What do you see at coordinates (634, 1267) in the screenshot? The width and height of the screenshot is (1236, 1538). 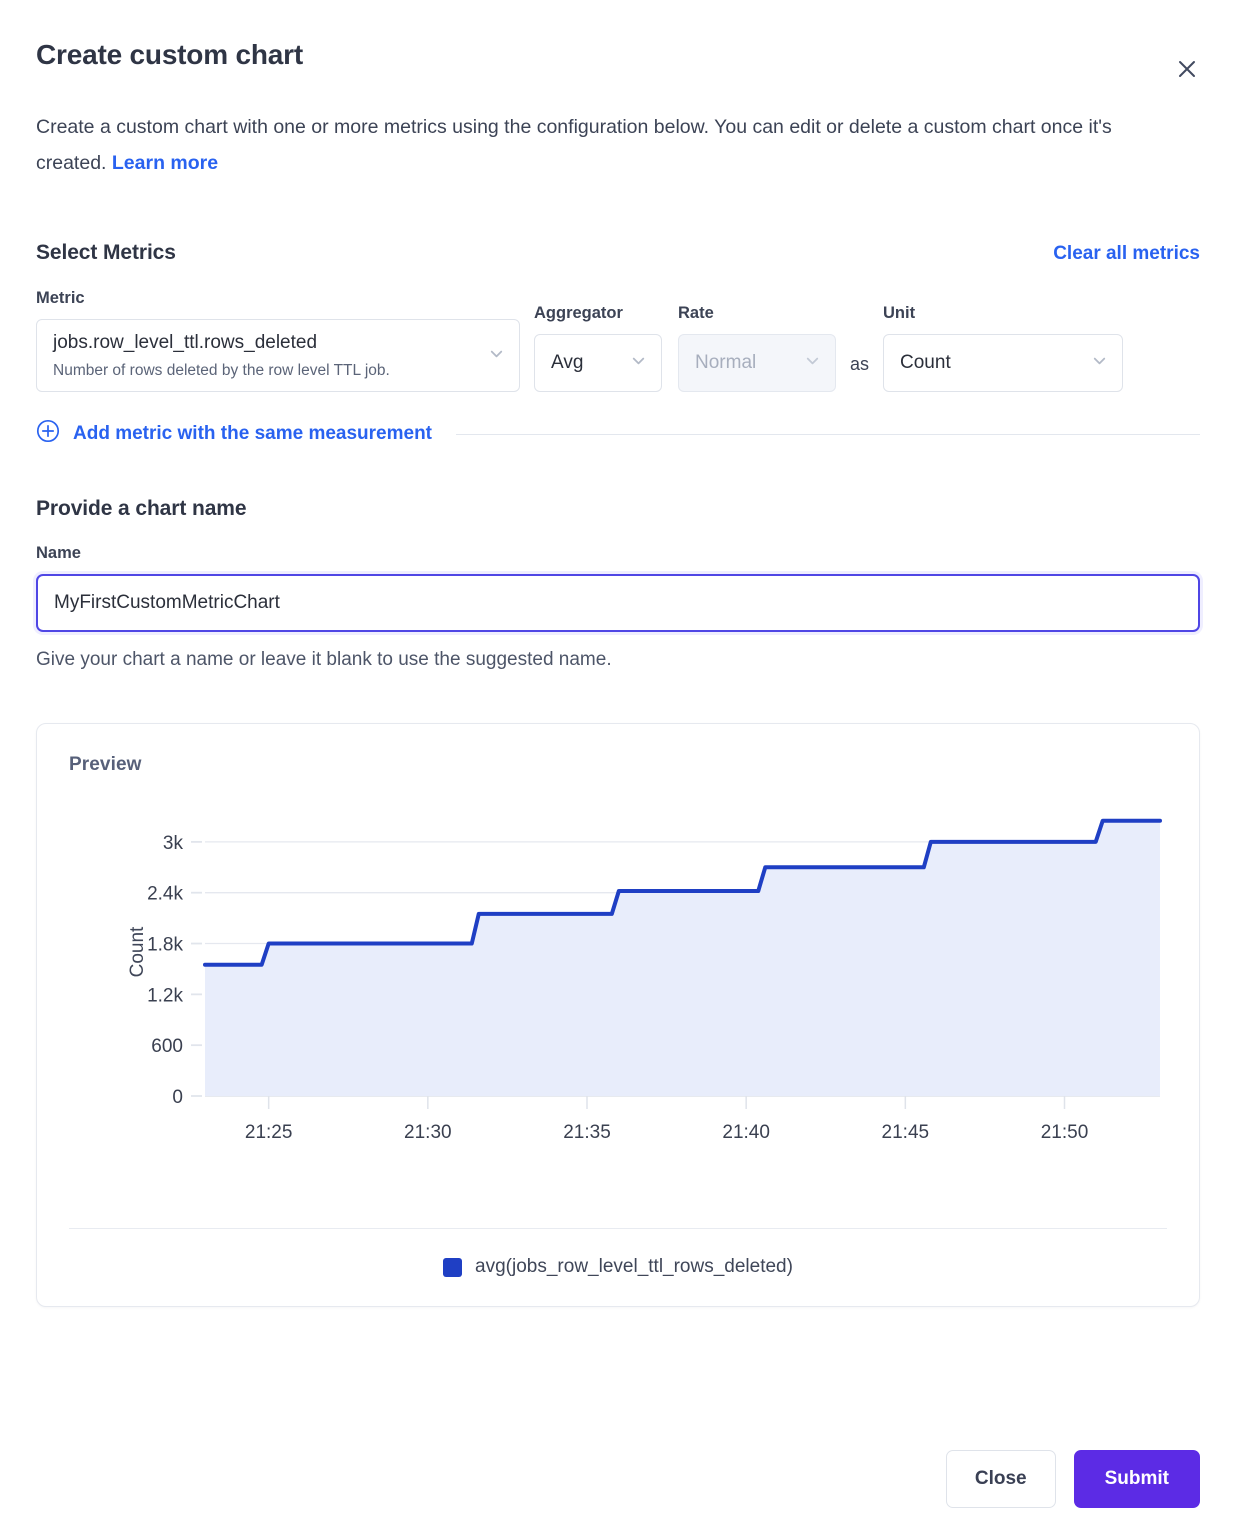 I see `legend-label: avg(jobs_row_level_ttl_rows_deleted)` at bounding box center [634, 1267].